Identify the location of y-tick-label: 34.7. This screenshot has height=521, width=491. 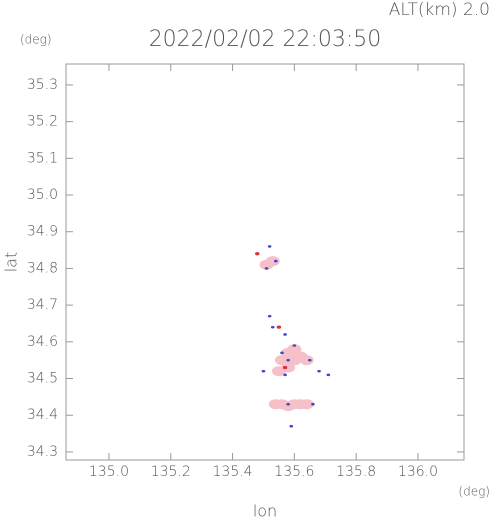
(42, 305).